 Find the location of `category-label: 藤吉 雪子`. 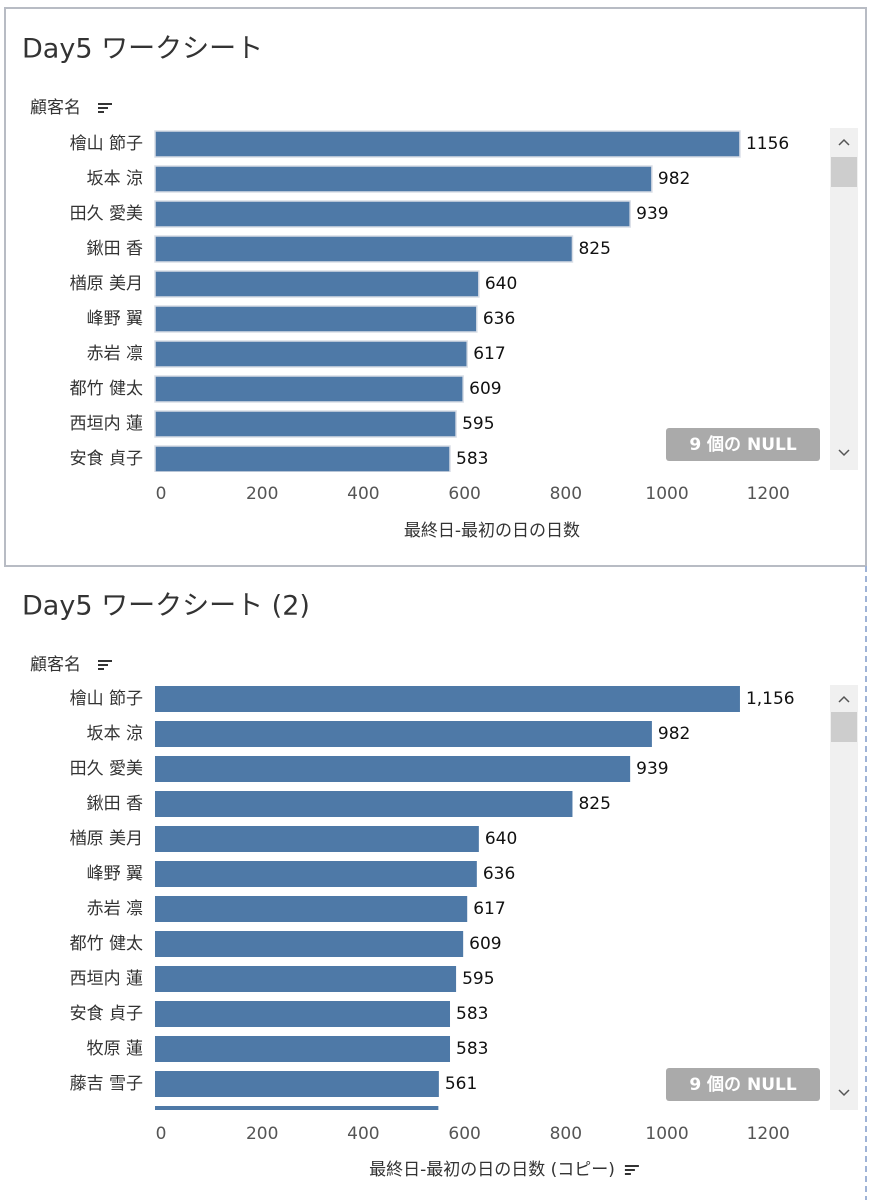

category-label: 藤吉 雪子 is located at coordinates (106, 1084).